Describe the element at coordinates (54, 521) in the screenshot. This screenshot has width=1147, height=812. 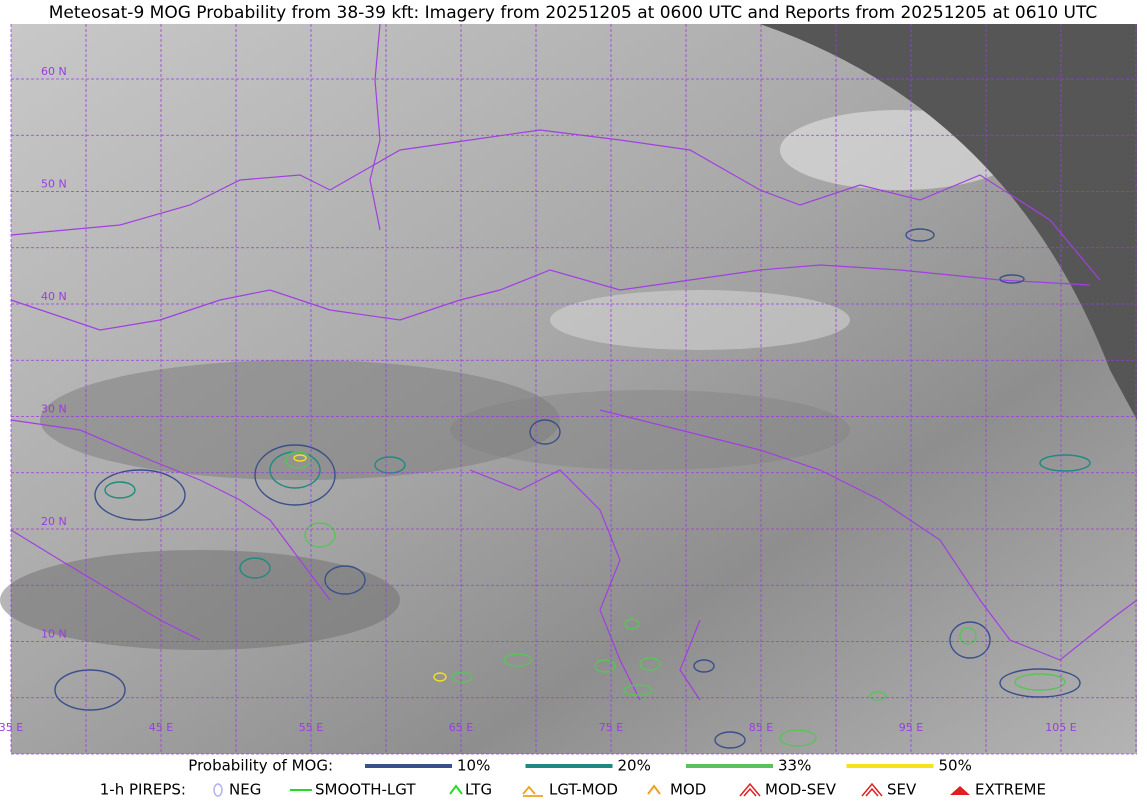
I see `lat-label: 20 N` at that location.